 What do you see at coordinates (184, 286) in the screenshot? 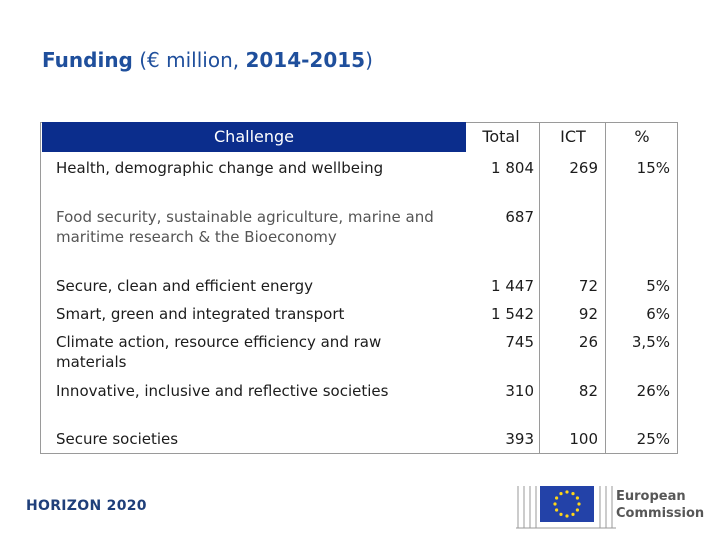
I see `row-challenge: Secure, clean and efficient energy` at bounding box center [184, 286].